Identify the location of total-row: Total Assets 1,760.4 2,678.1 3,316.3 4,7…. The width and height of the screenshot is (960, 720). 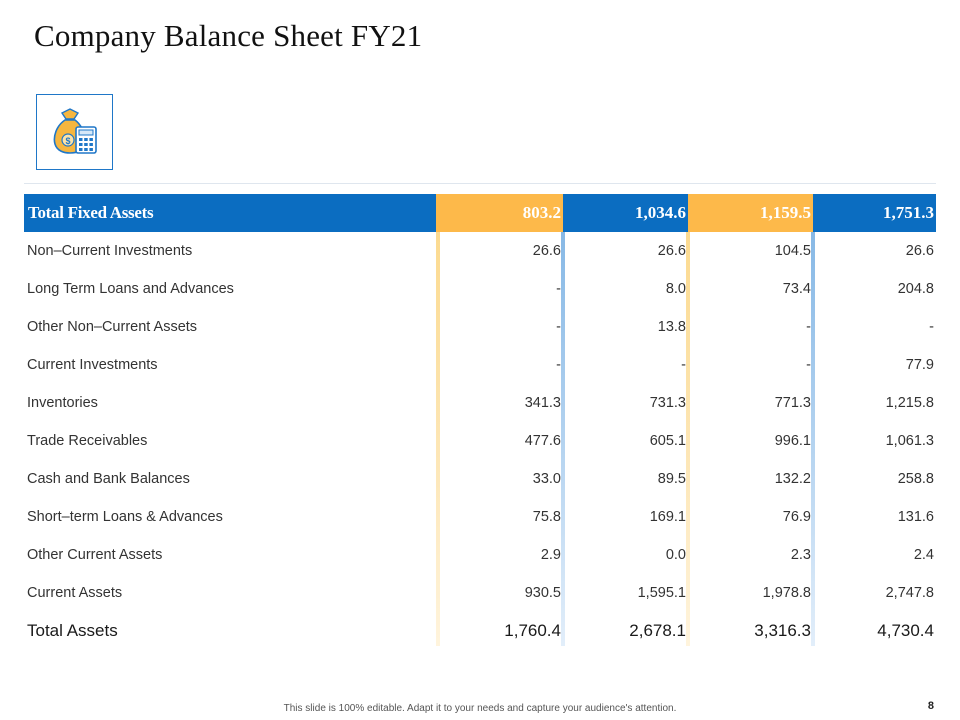
(480, 631).